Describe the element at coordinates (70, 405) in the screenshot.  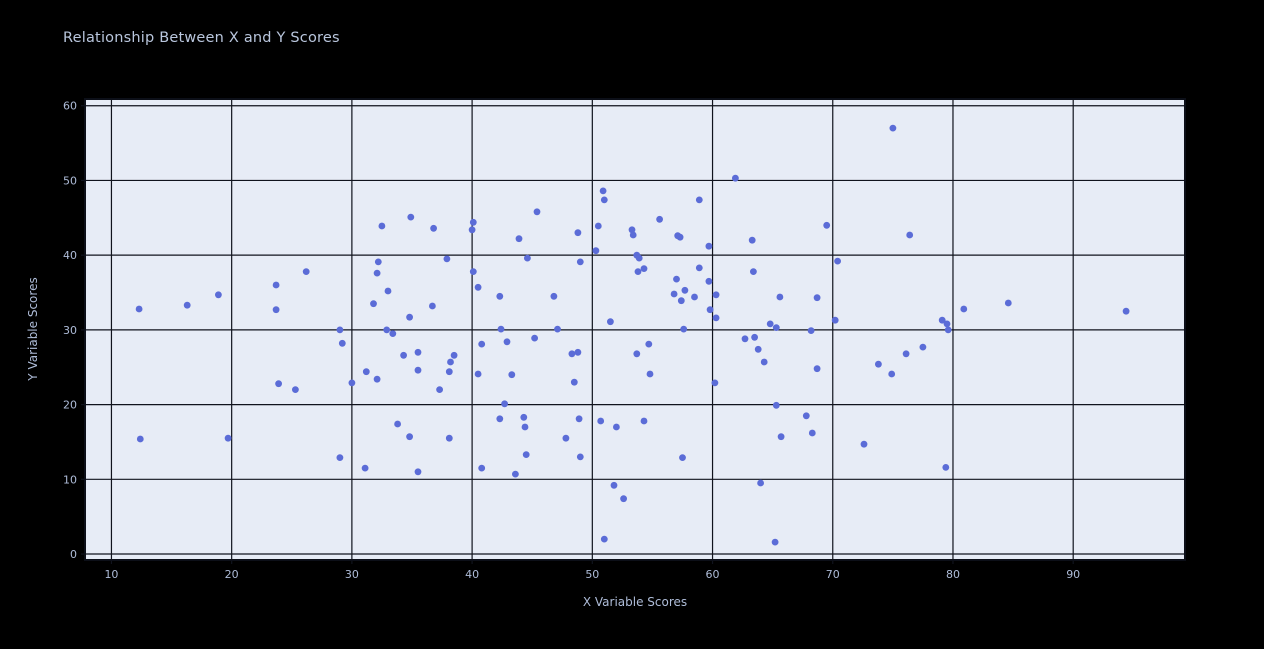
I see `y-tick-label: 20` at that location.